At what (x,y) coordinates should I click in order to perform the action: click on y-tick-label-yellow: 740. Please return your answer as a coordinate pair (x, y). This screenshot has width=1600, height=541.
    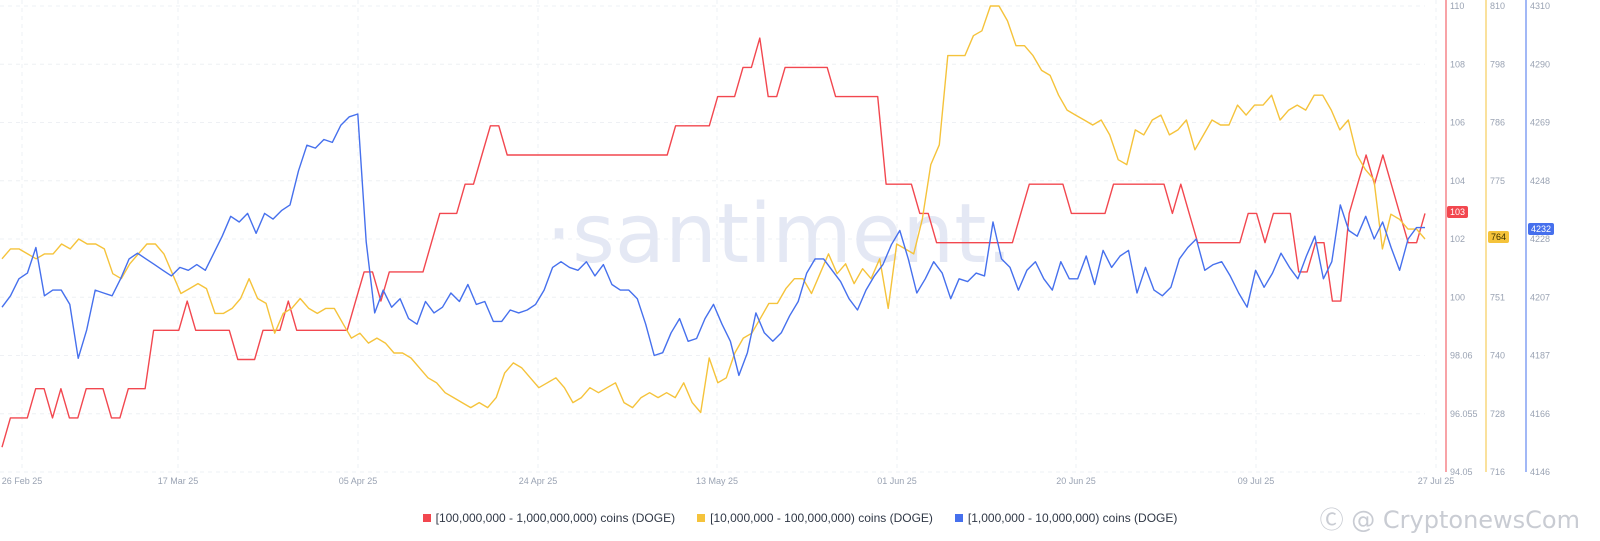
    Looking at the image, I should click on (1497, 356).